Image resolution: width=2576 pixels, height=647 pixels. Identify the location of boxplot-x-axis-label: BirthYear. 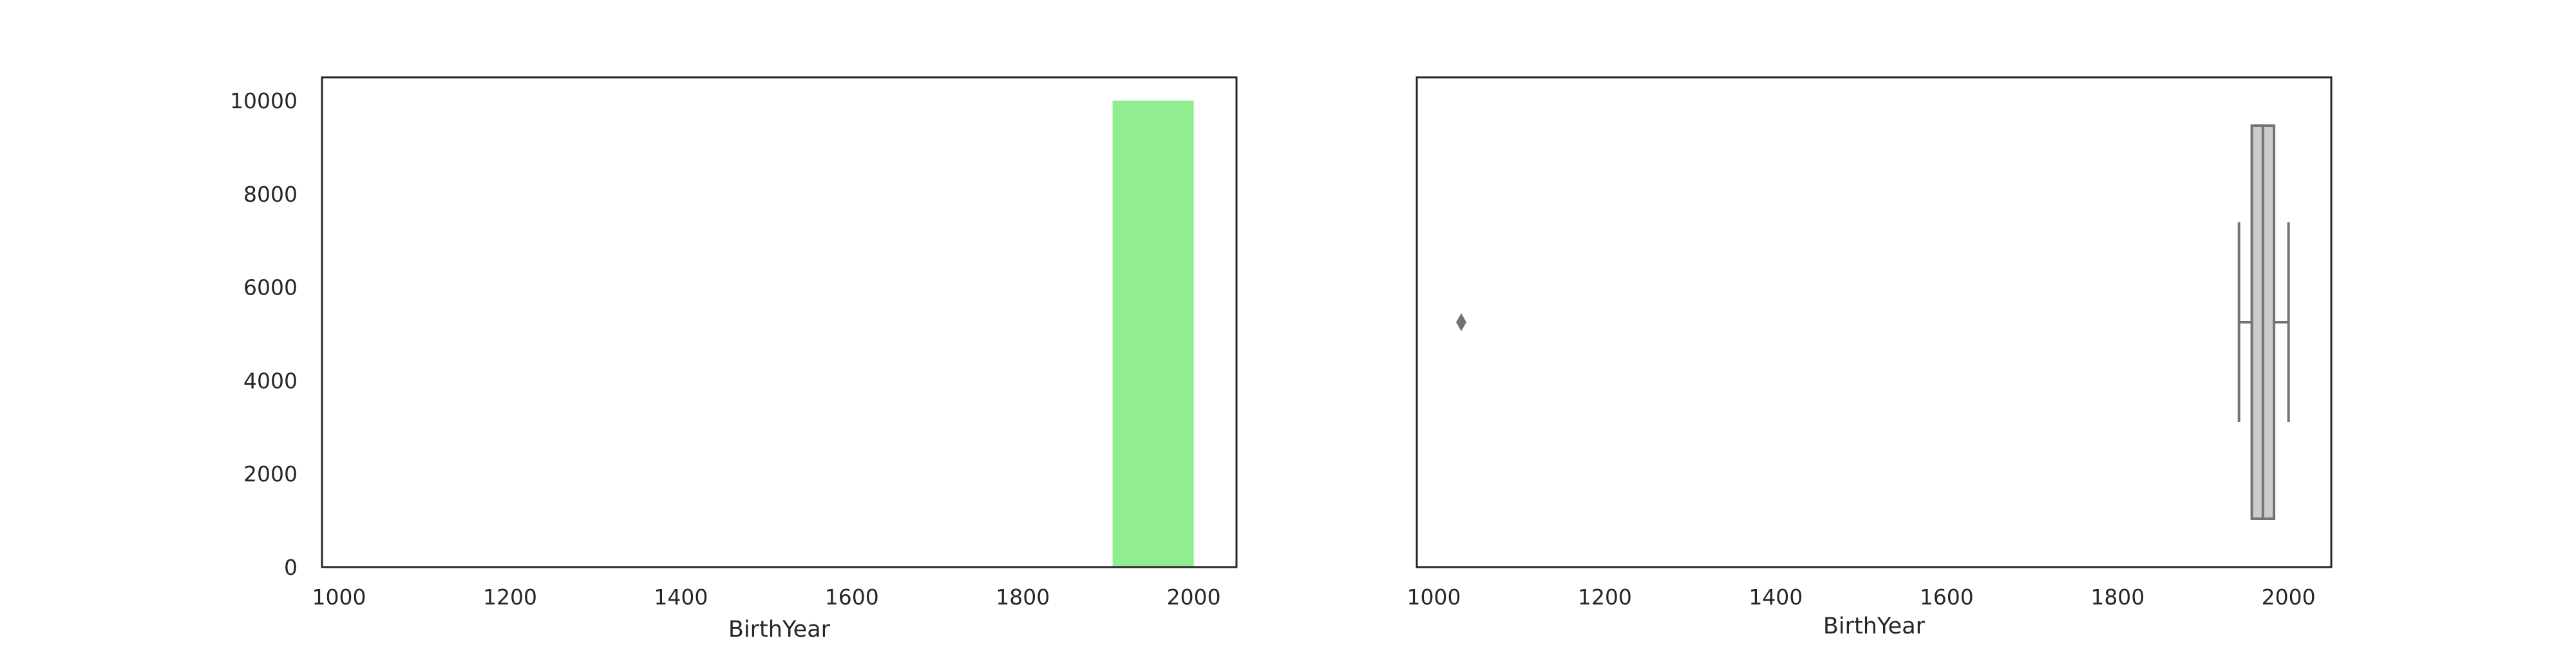
(1874, 626).